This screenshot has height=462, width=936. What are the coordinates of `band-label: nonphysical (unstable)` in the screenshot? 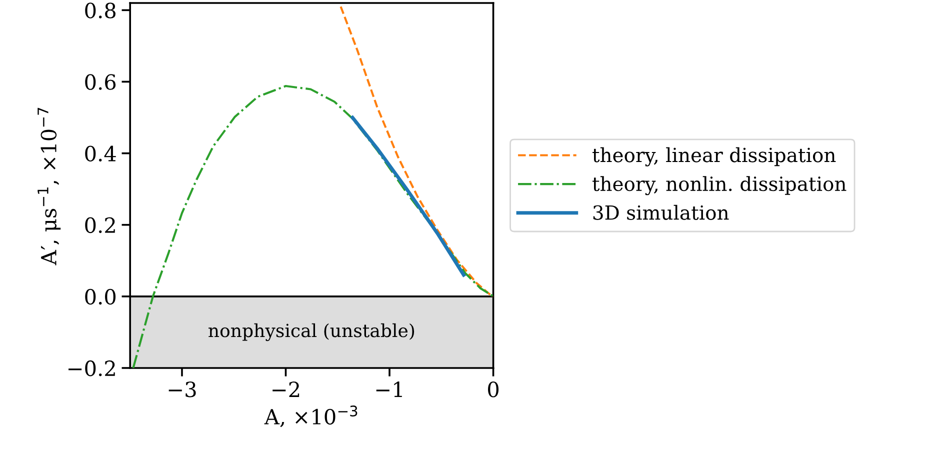 It's located at (311, 332).